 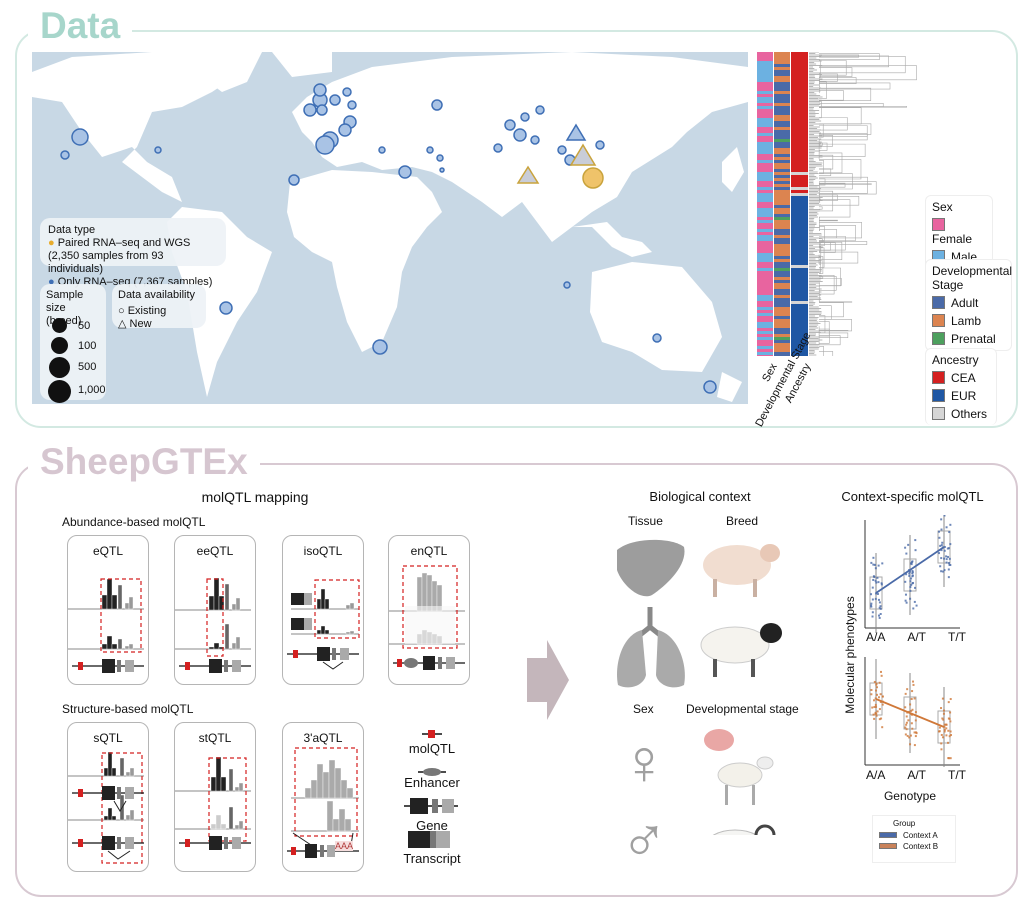 What do you see at coordinates (863, 204) in the screenshot?
I see `dendrogram` at bounding box center [863, 204].